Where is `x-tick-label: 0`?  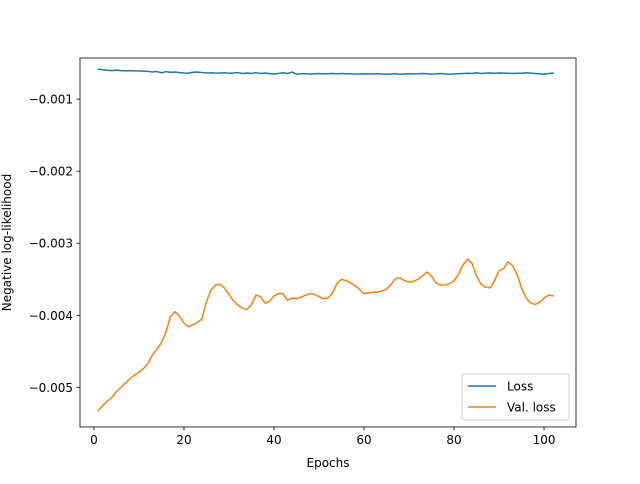 x-tick-label: 0 is located at coordinates (94, 440).